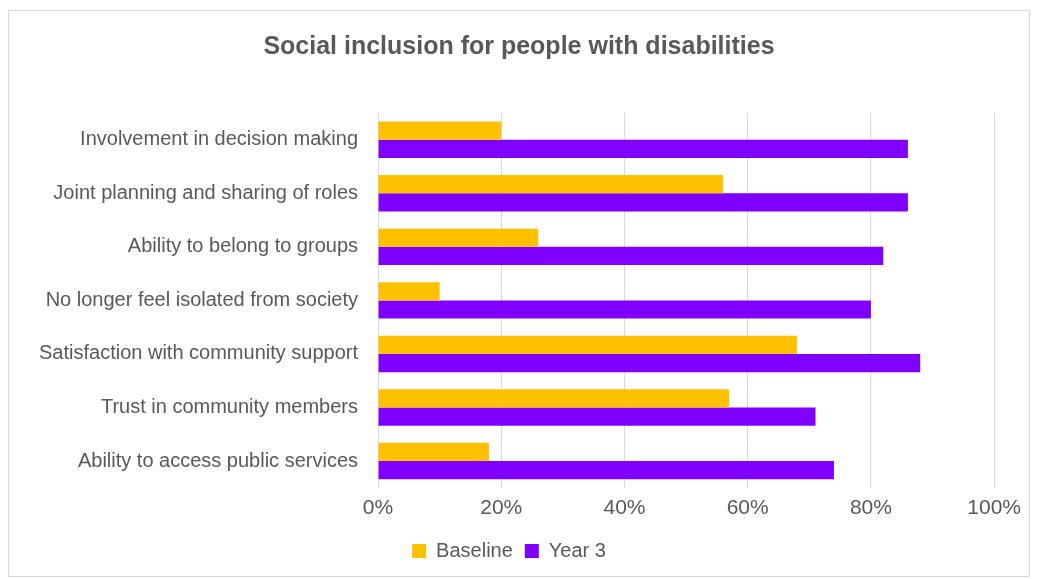  I want to click on y-tick-label: No longer feel isolated from society, so click(202, 298).